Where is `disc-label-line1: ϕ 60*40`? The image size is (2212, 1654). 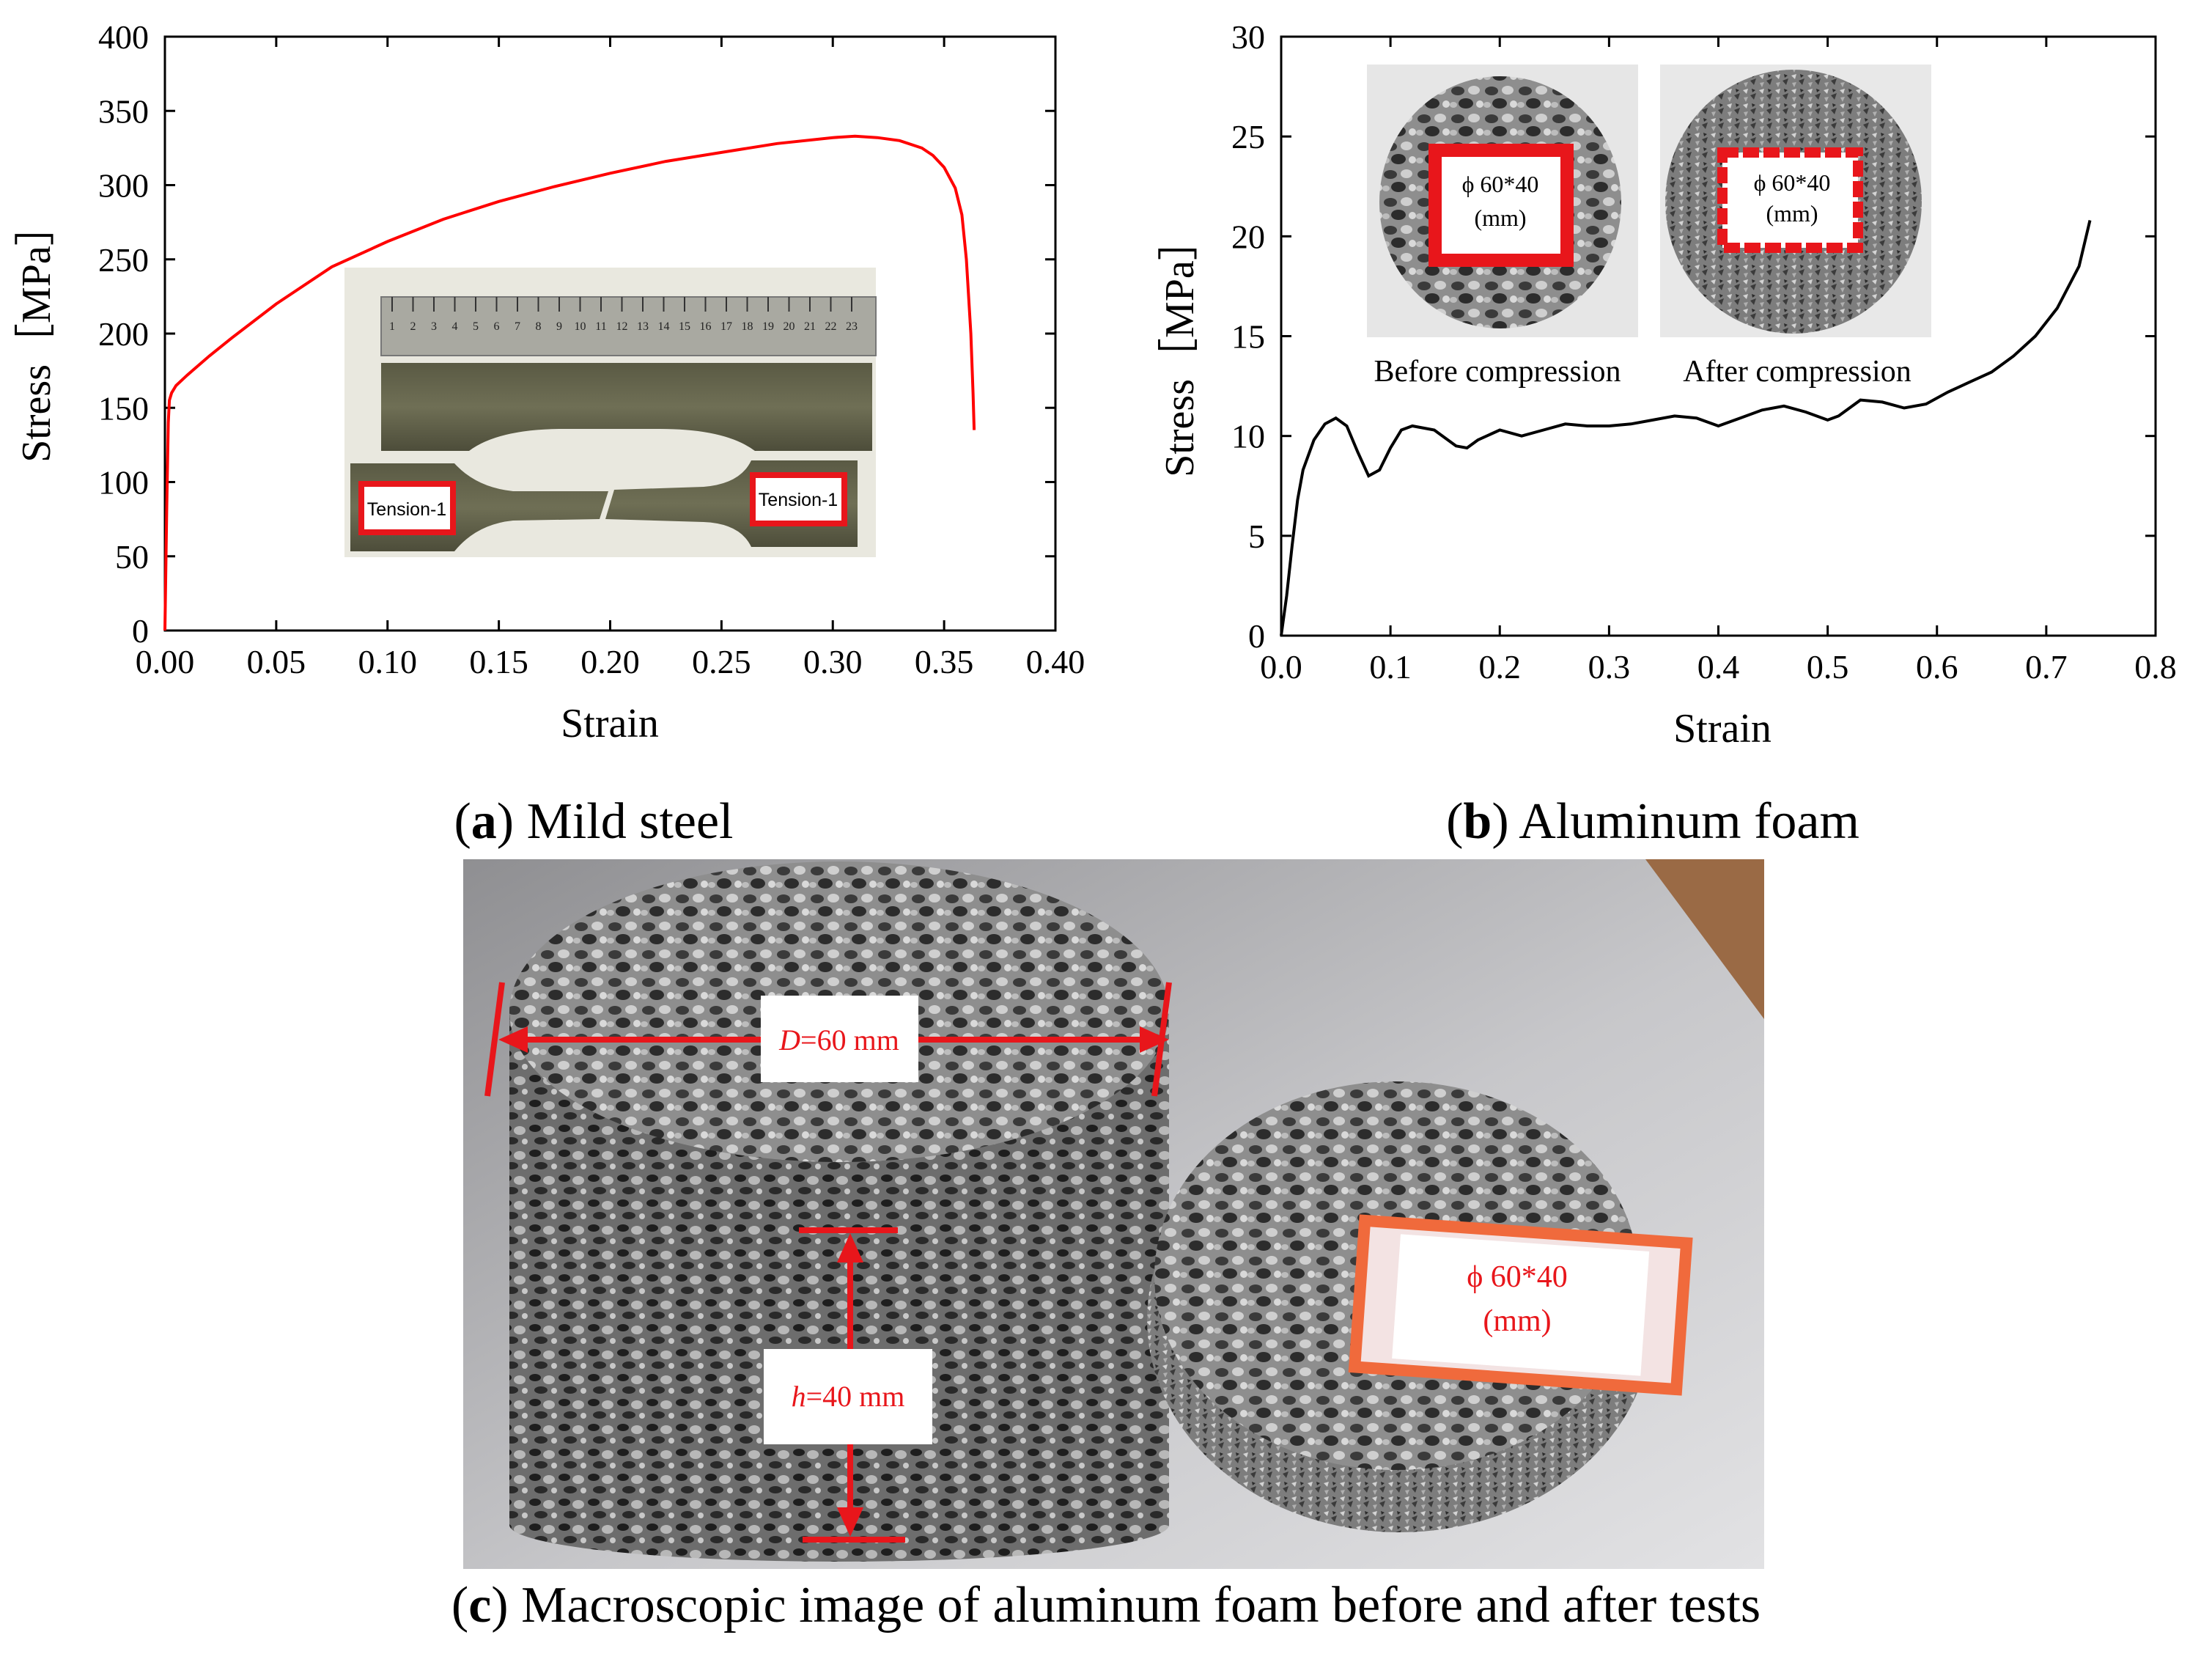 disc-label-line1: ϕ 60*40 is located at coordinates (1518, 1277).